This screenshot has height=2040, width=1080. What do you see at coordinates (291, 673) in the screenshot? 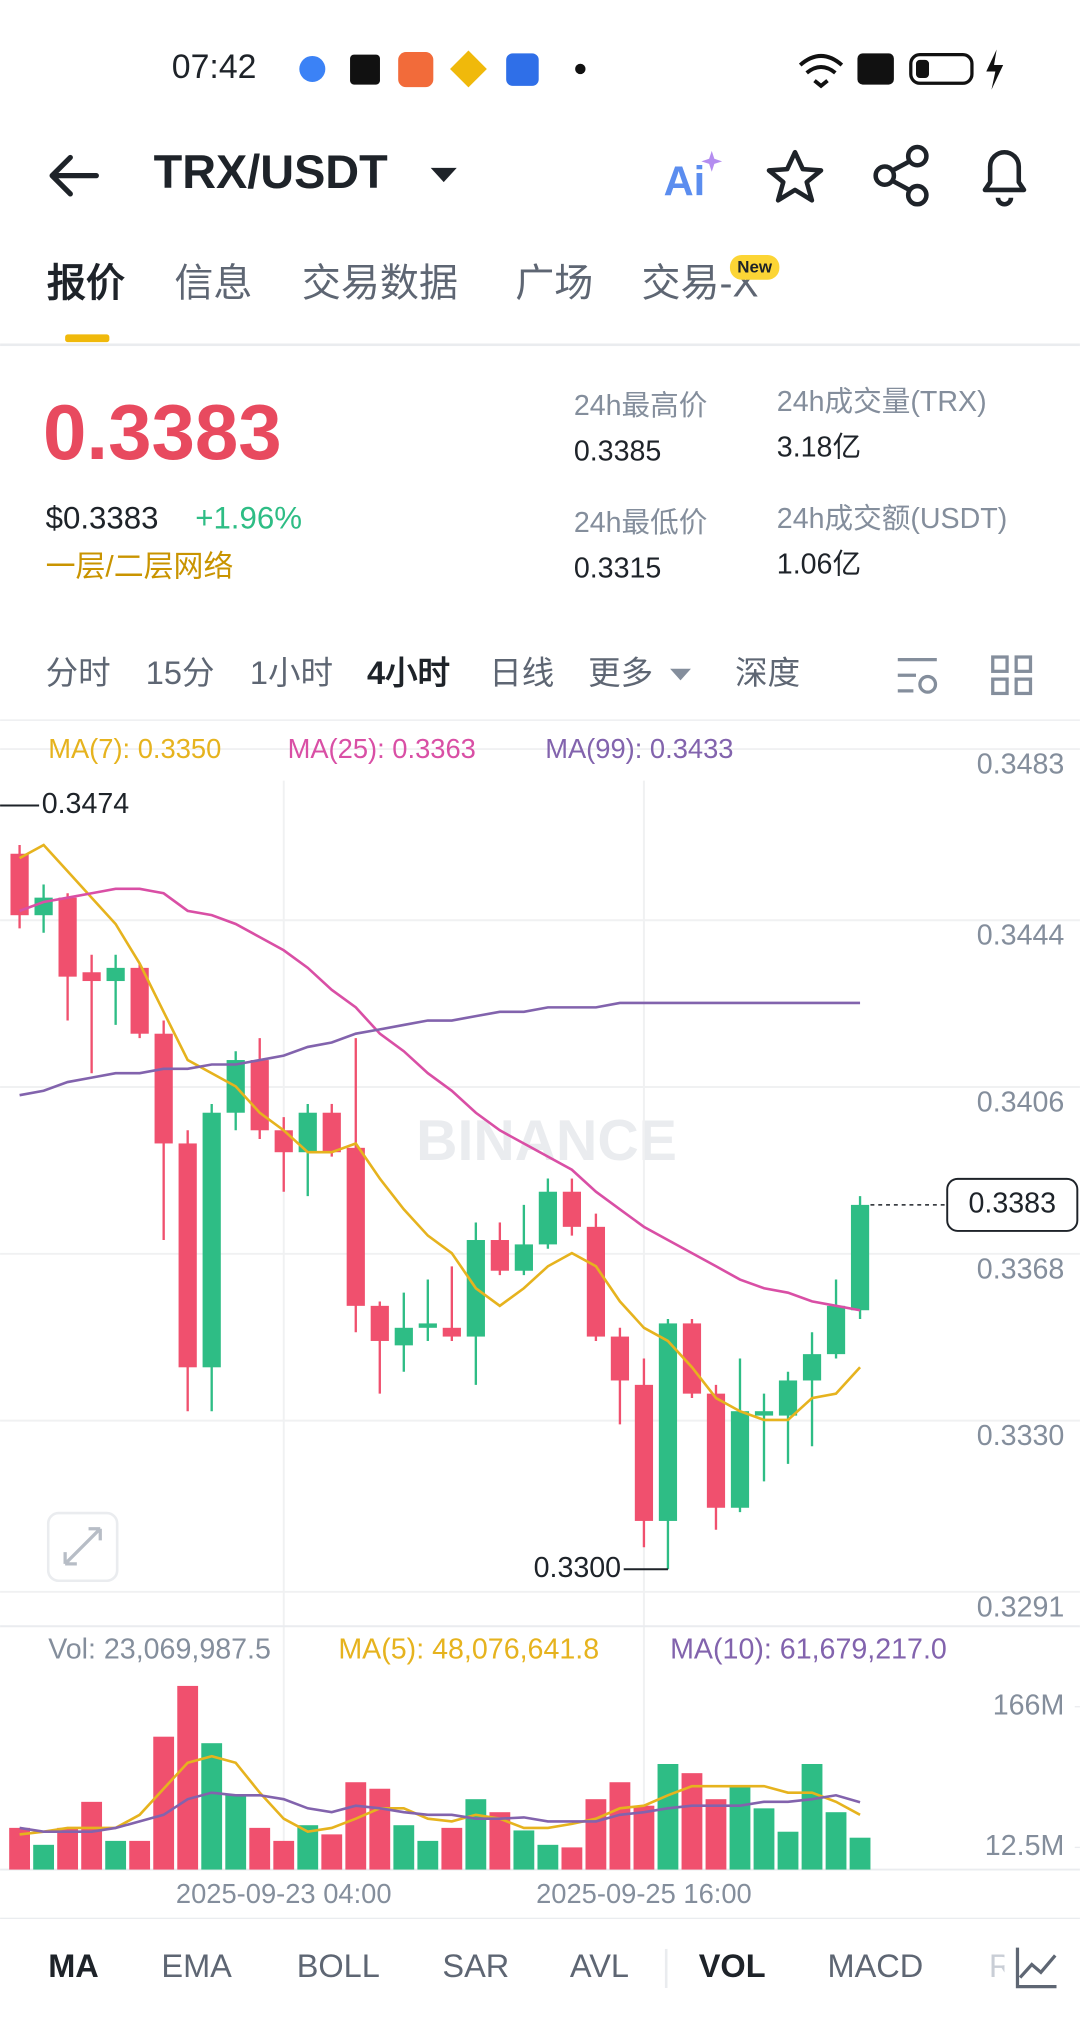
I see `interval: 1小时` at bounding box center [291, 673].